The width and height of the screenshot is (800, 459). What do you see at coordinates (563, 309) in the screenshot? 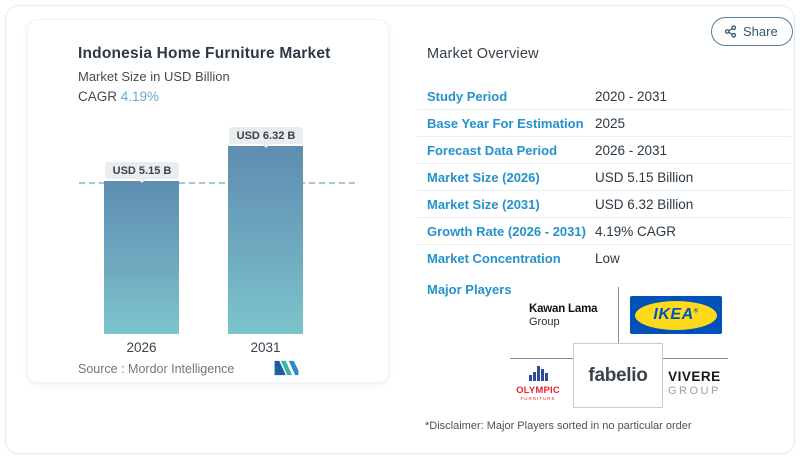
I see `kawan-lama-name: Kawan Lama` at bounding box center [563, 309].